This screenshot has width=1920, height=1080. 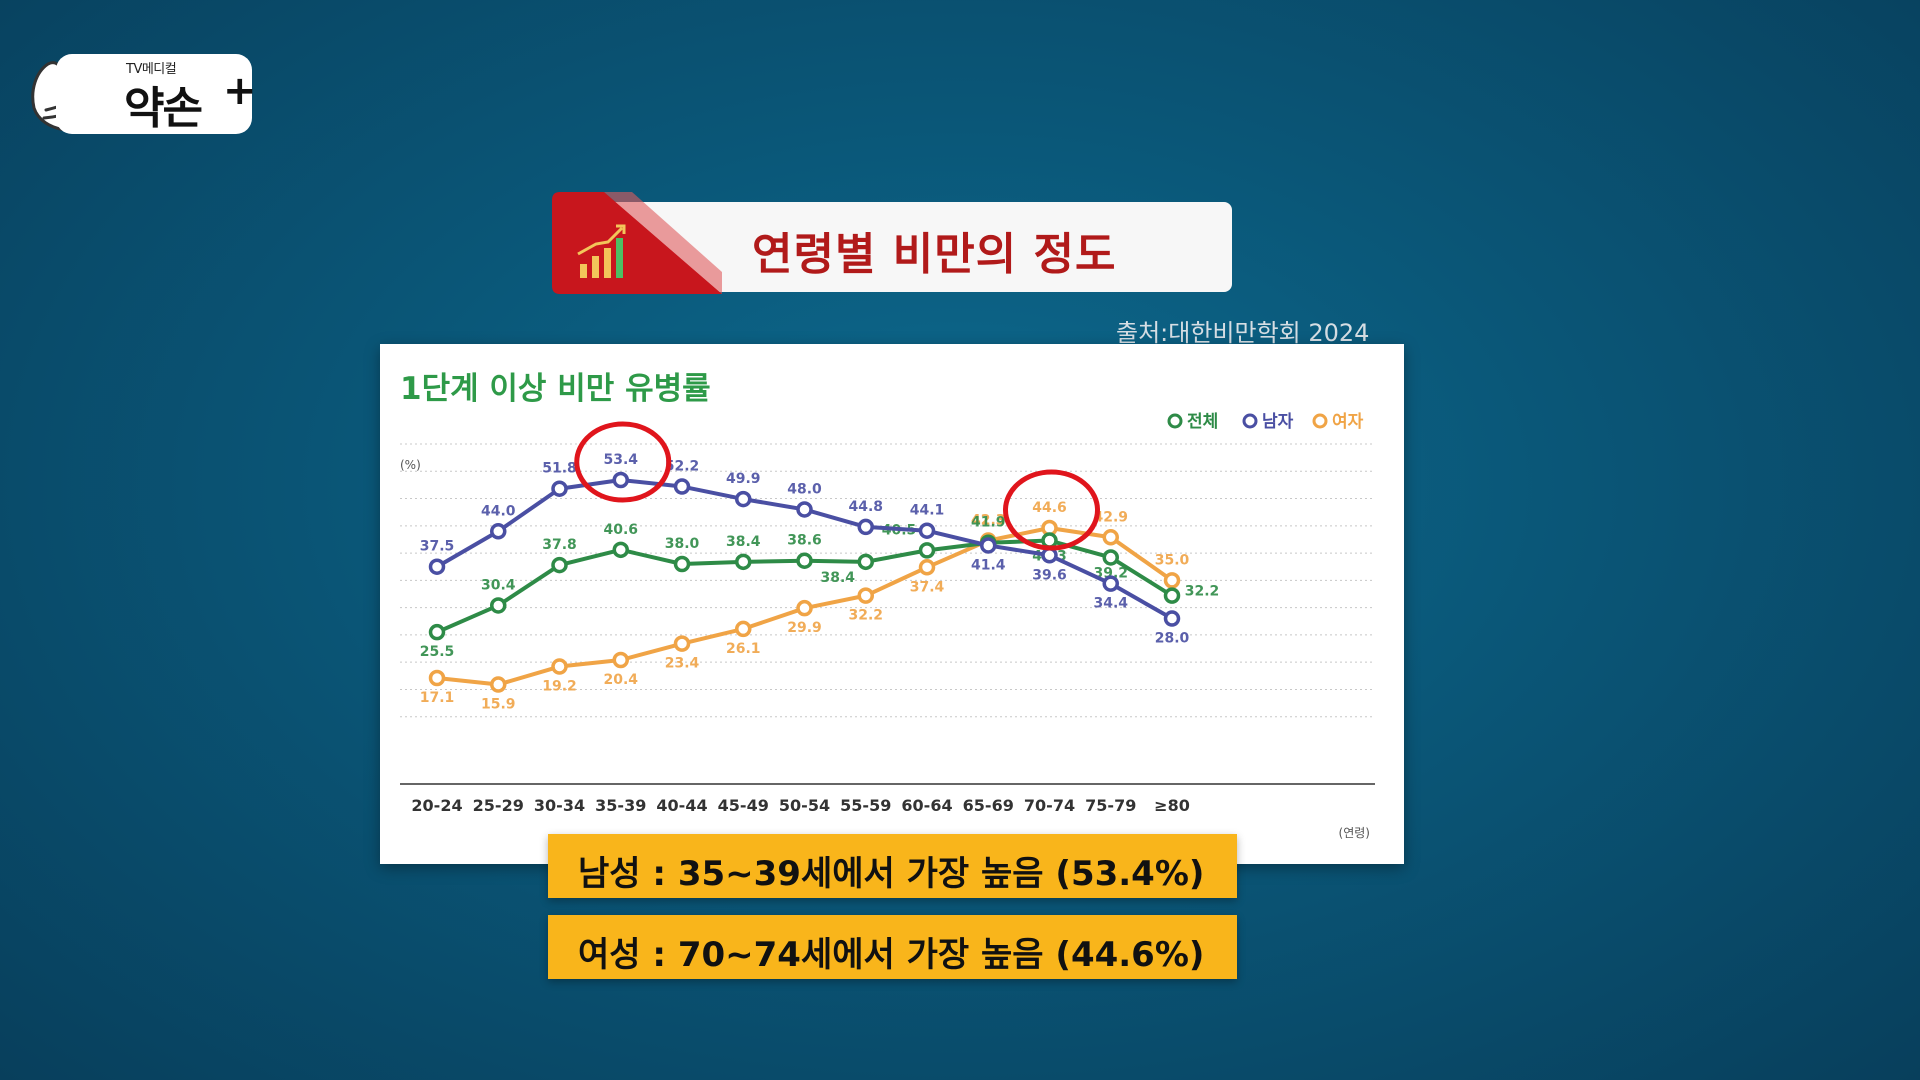 I want to click on data-label-male: 44.1, so click(x=927, y=511).